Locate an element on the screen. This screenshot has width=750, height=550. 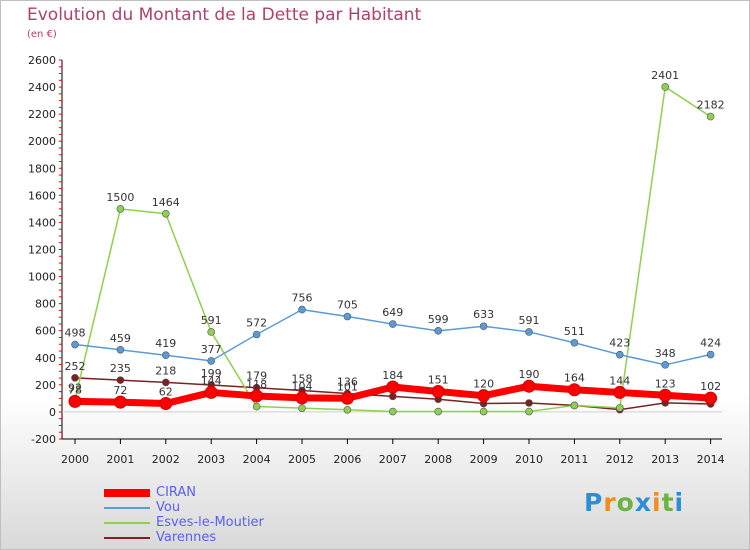
y-tick-label: 1400 is located at coordinates (42, 222).